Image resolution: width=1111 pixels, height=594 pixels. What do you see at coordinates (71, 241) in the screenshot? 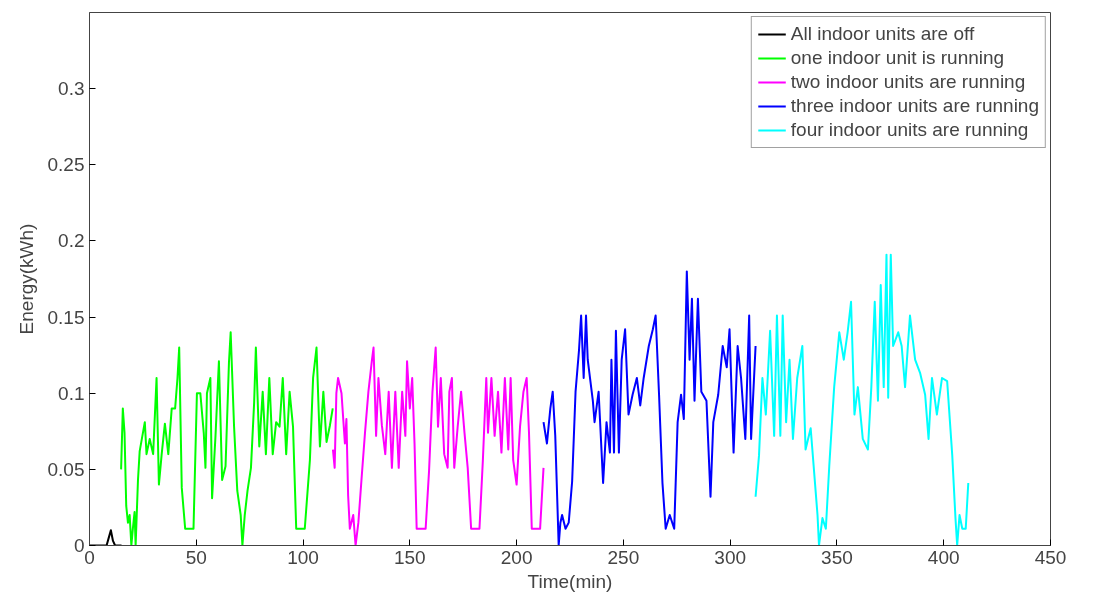
I see `y-tick-label: 0.2` at bounding box center [71, 241].